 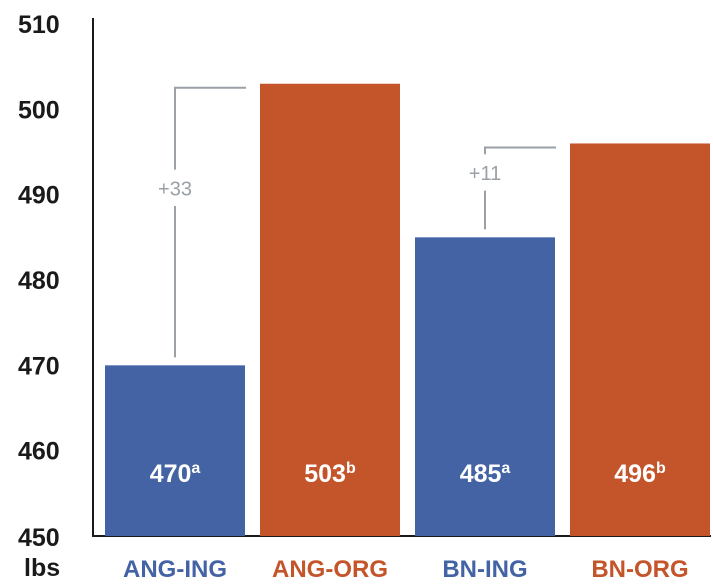 I want to click on y-tick-label: 500, so click(x=39, y=110).